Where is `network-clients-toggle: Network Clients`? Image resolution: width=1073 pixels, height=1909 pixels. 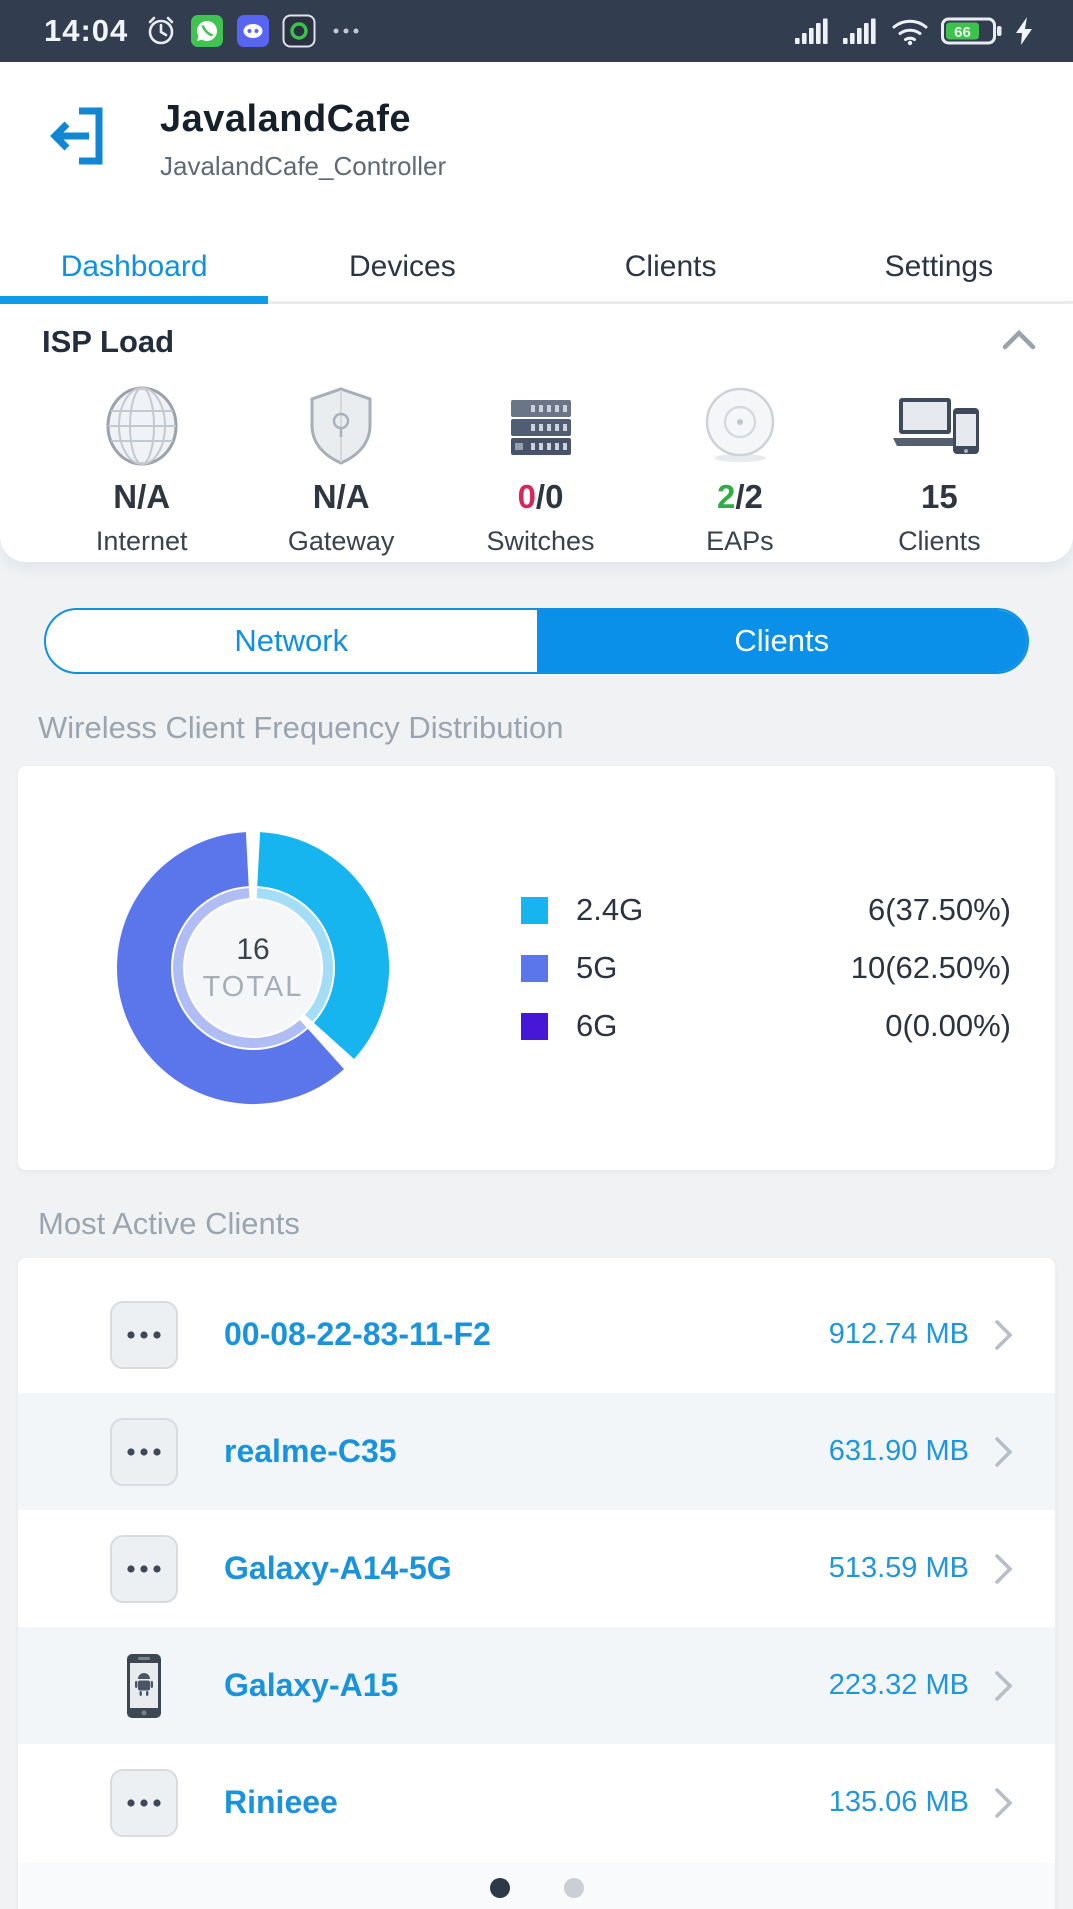
network-clients-toggle: Network Clients is located at coordinates (536, 641).